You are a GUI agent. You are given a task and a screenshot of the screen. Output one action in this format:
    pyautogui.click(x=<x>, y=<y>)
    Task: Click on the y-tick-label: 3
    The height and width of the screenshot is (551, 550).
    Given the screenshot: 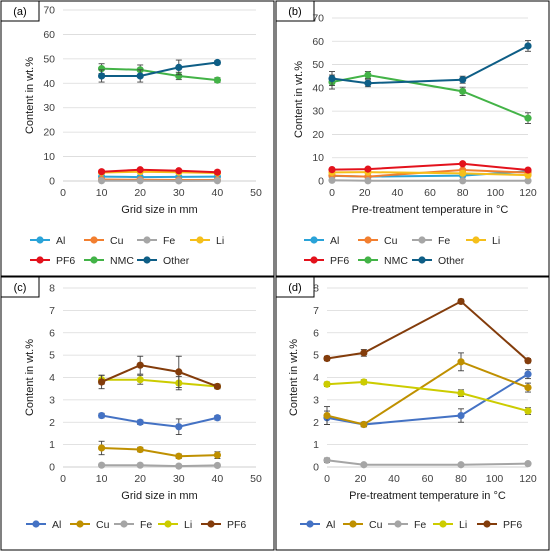 What is the action you would take?
    pyautogui.click(x=52, y=400)
    